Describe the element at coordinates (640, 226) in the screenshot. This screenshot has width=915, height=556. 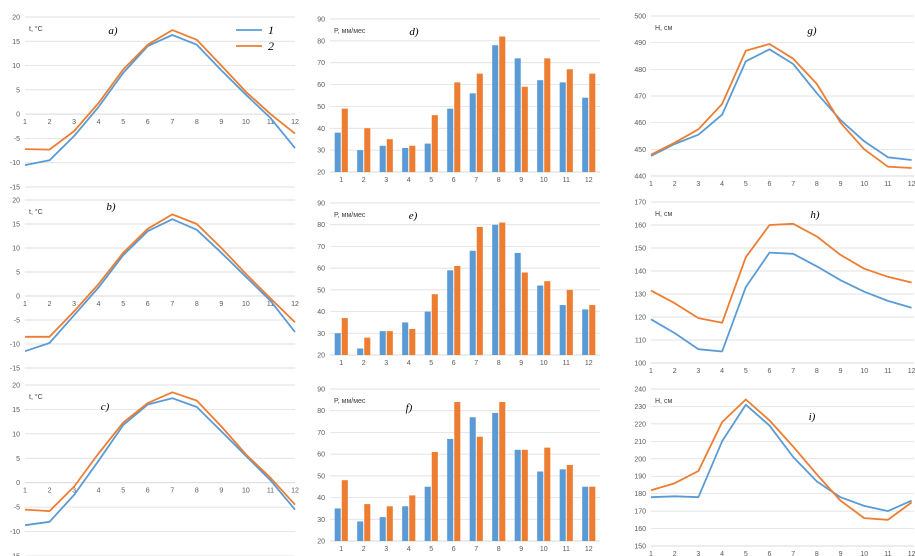
I see `y-tick-label: 160` at that location.